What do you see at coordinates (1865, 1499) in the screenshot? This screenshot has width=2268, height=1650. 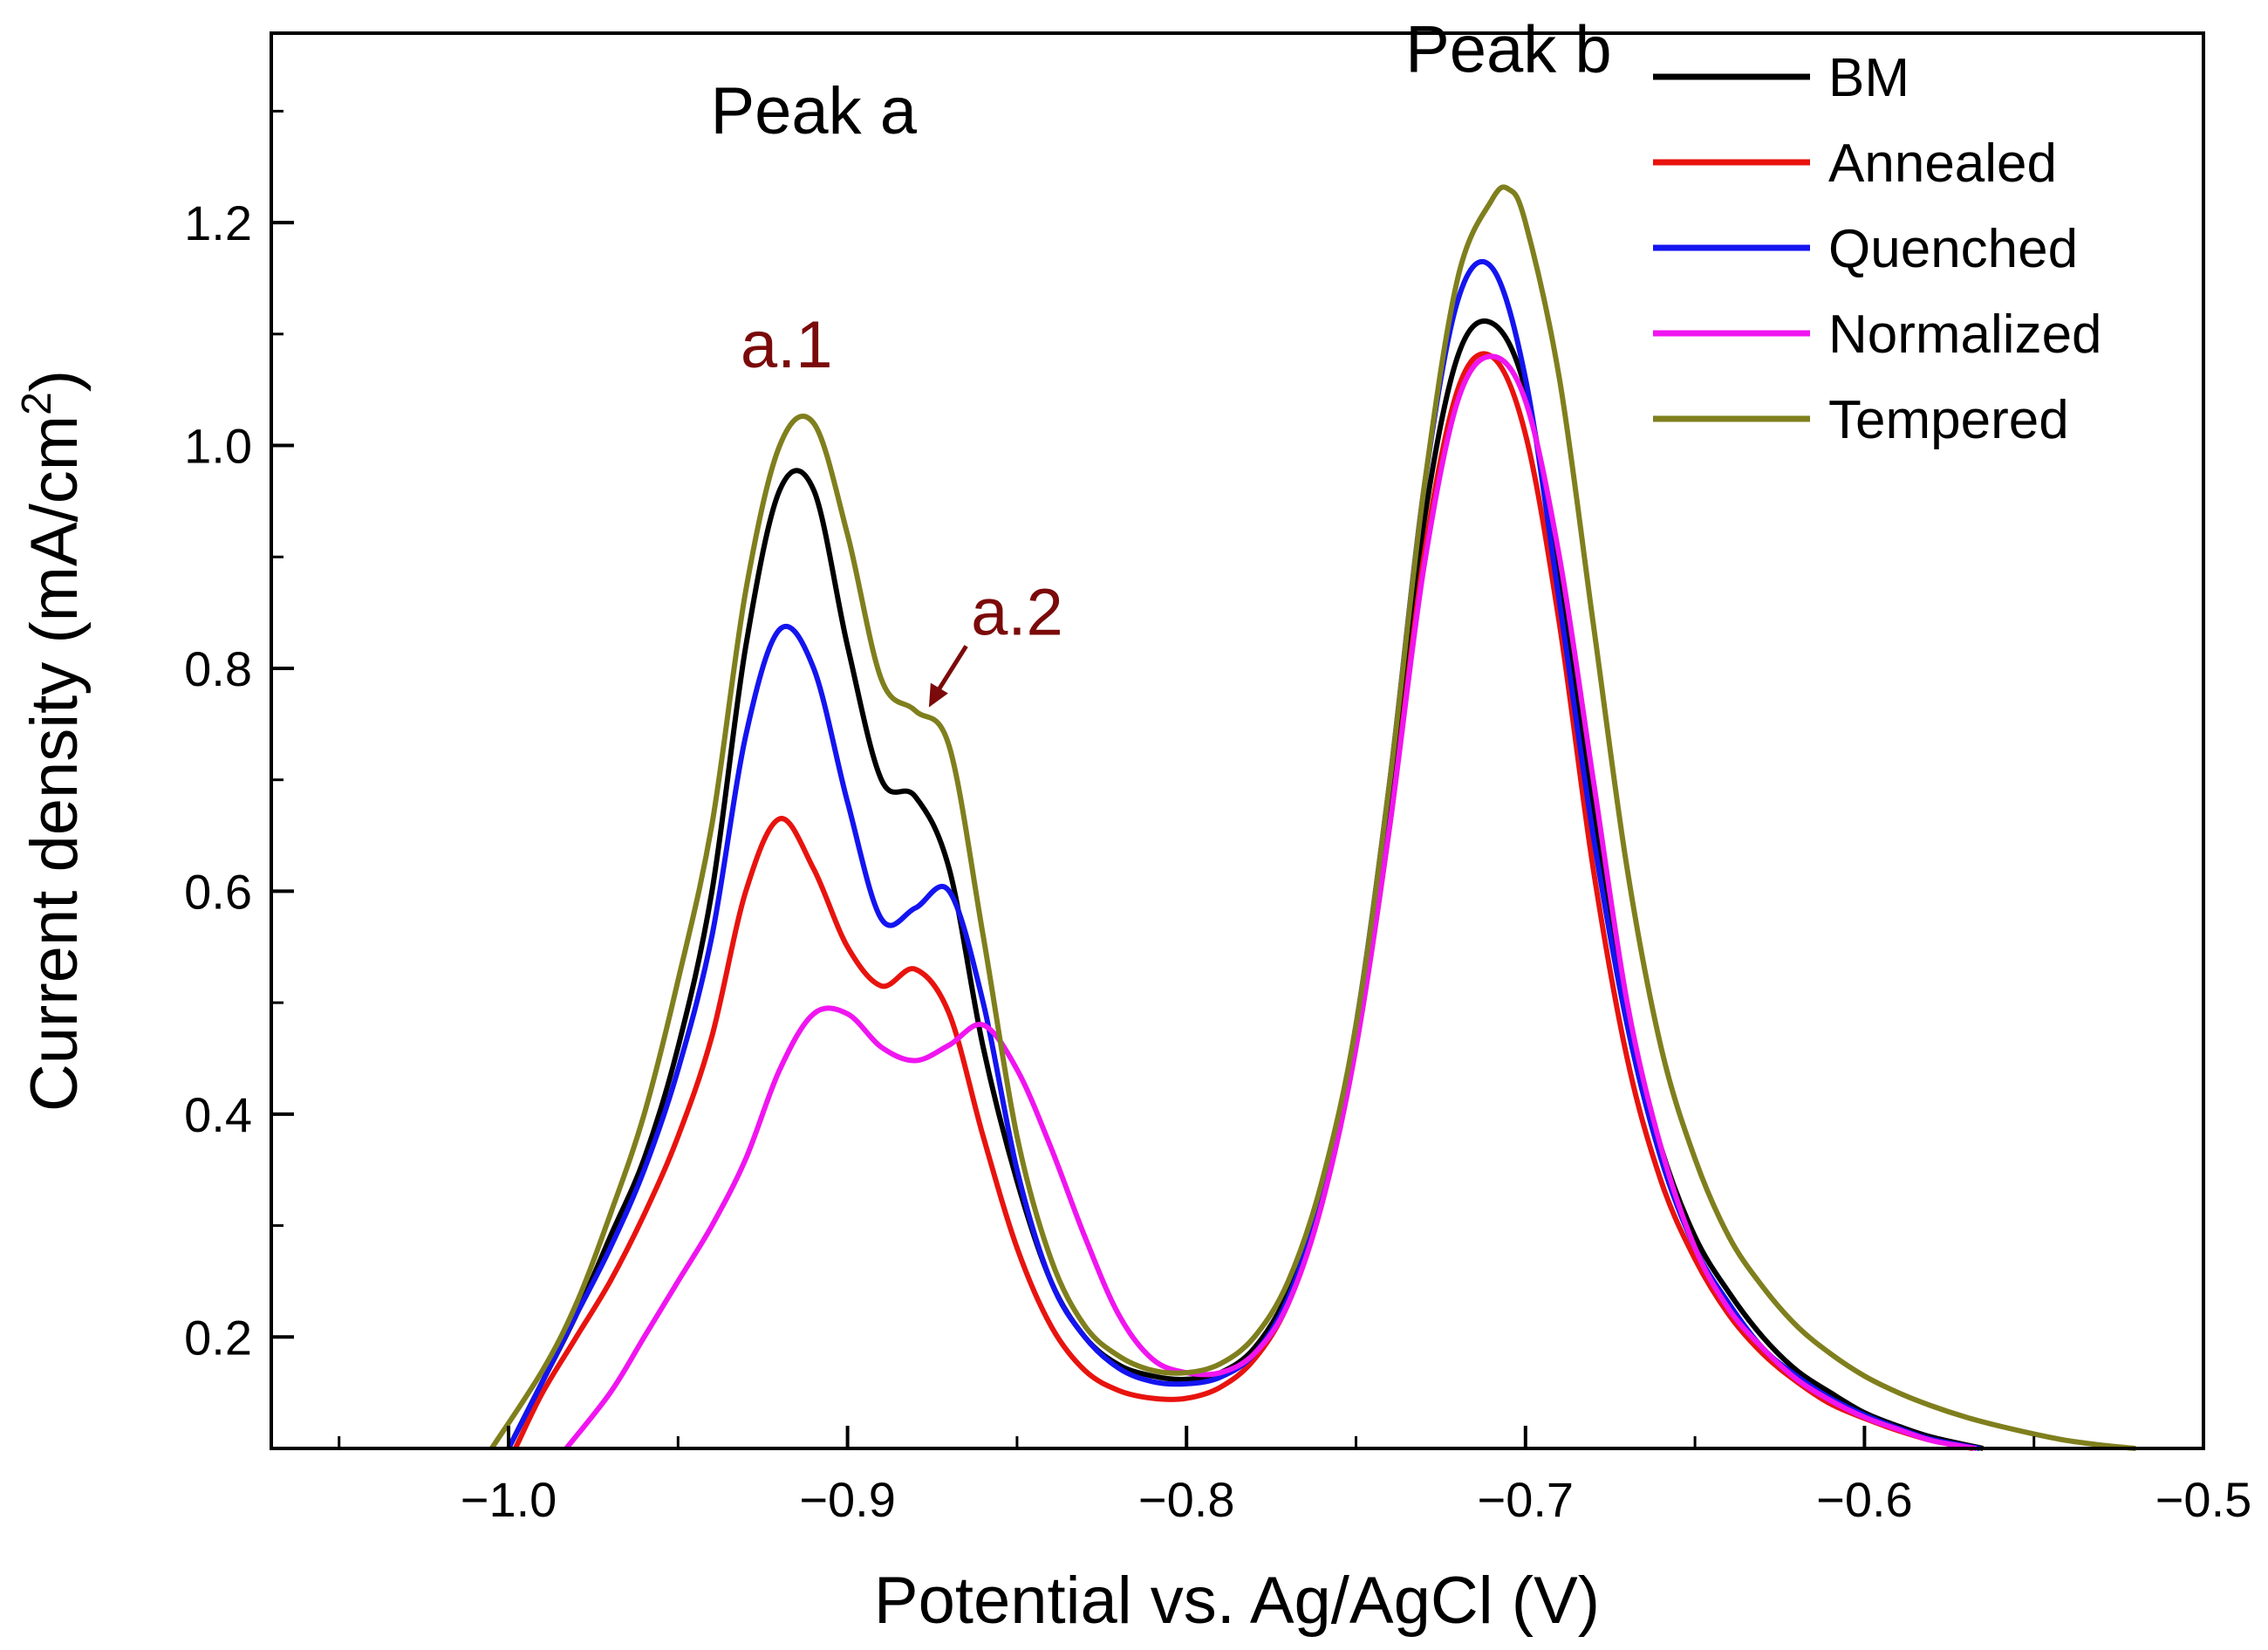 I see `x-tick-label: −0.6` at bounding box center [1865, 1499].